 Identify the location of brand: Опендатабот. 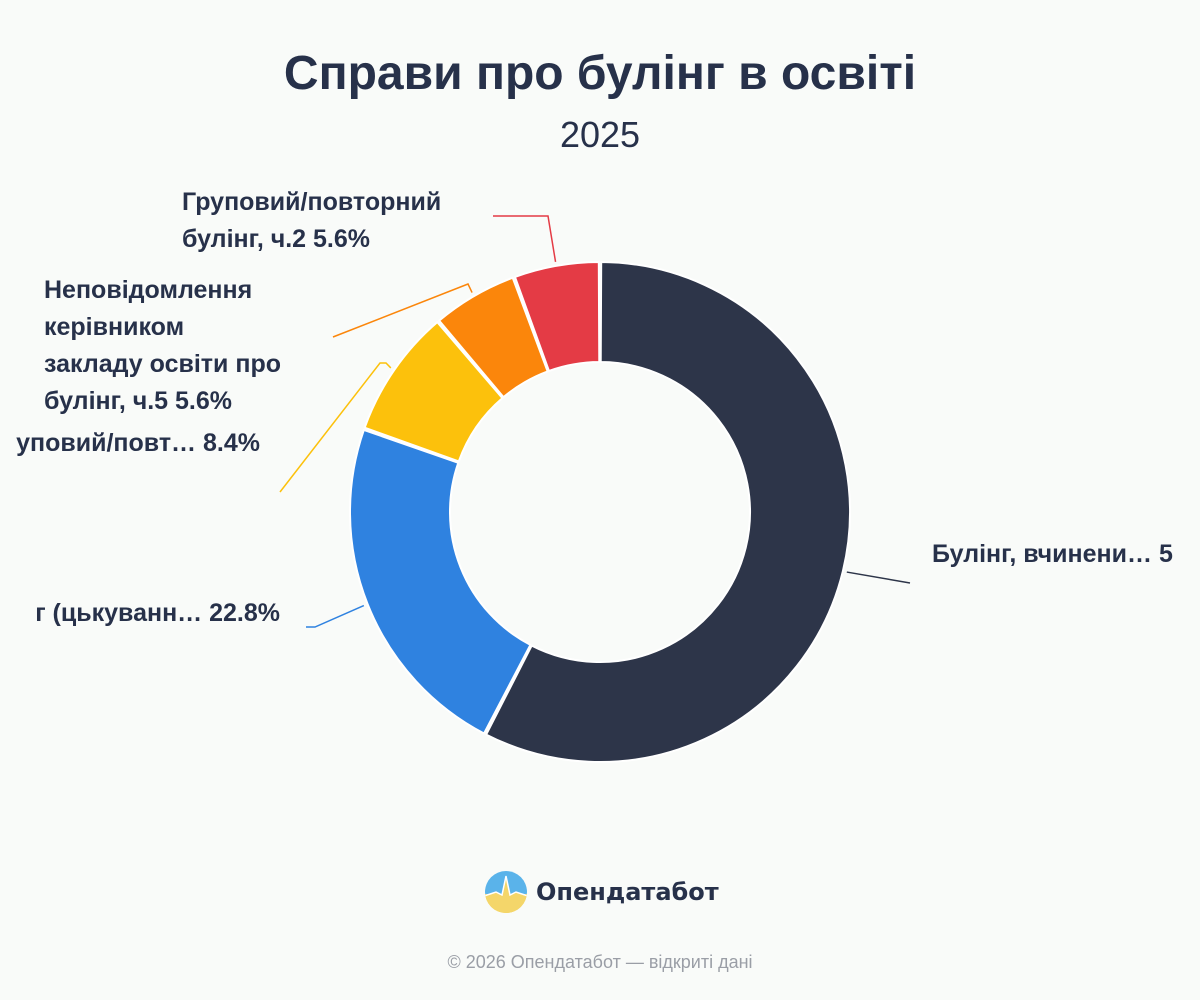
(601, 892).